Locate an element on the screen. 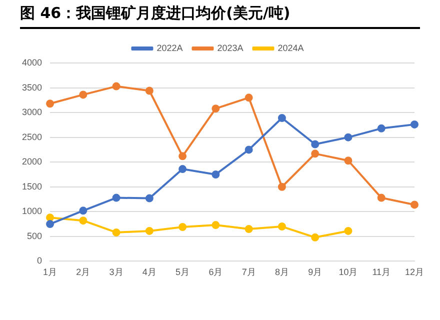 This screenshot has width=440, height=320. y-tick-label: 2500 is located at coordinates (32, 137).